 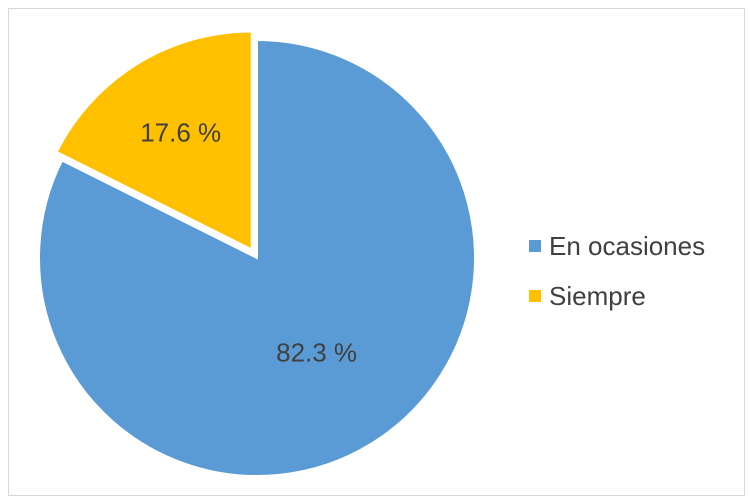 I want to click on legend-label-siempre: Siempre, so click(x=597, y=295).